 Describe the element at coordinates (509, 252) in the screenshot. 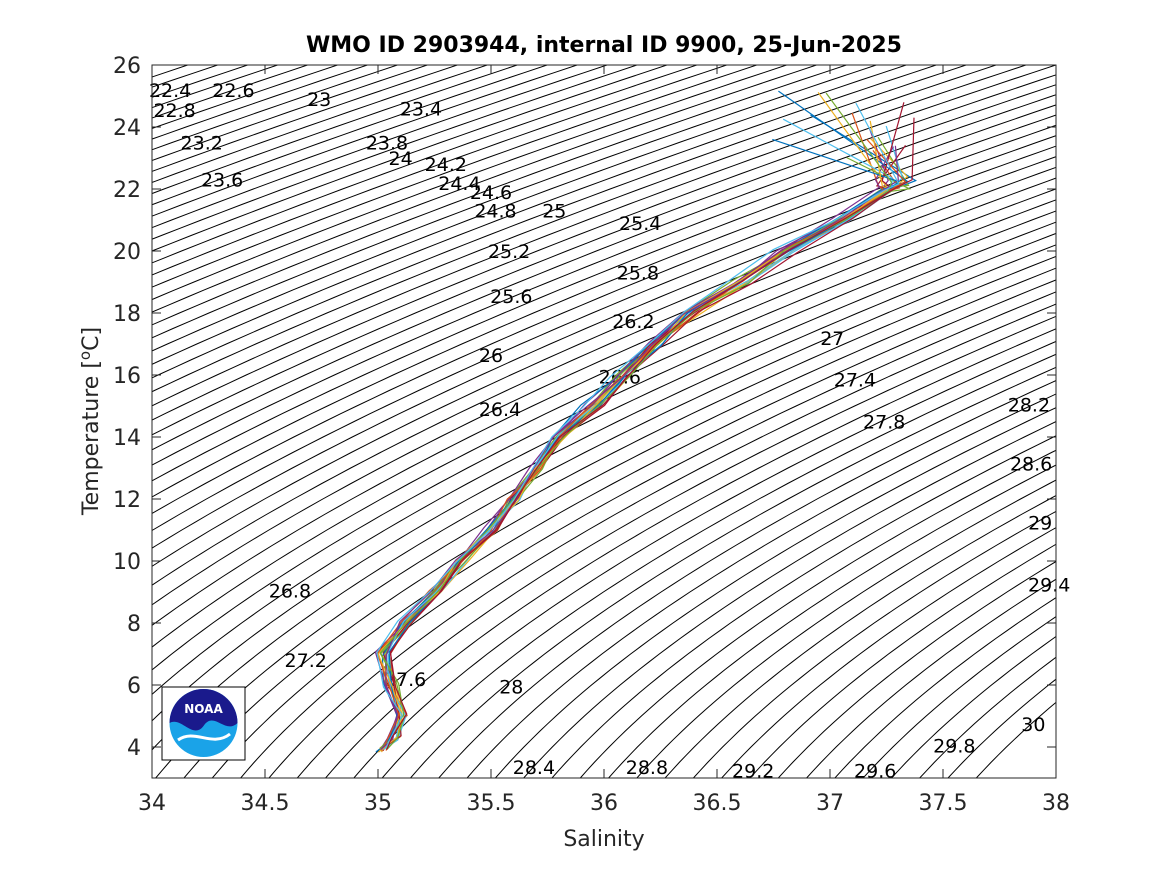

I see `density-contour-label: 25.2` at that location.